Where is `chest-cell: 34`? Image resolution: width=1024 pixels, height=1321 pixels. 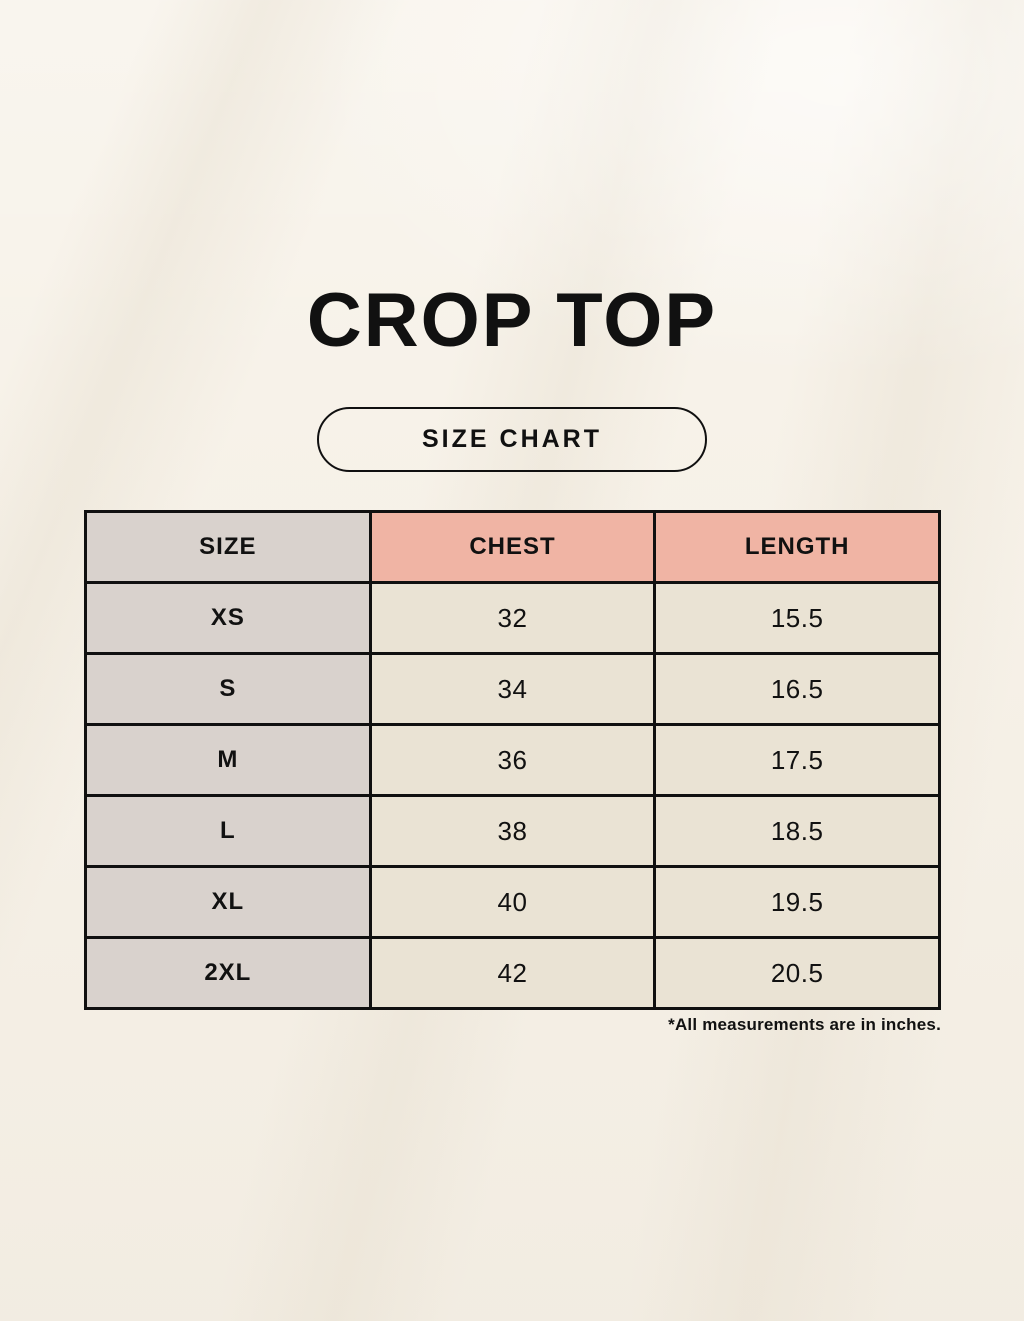
chest-cell: 34 is located at coordinates (512, 689).